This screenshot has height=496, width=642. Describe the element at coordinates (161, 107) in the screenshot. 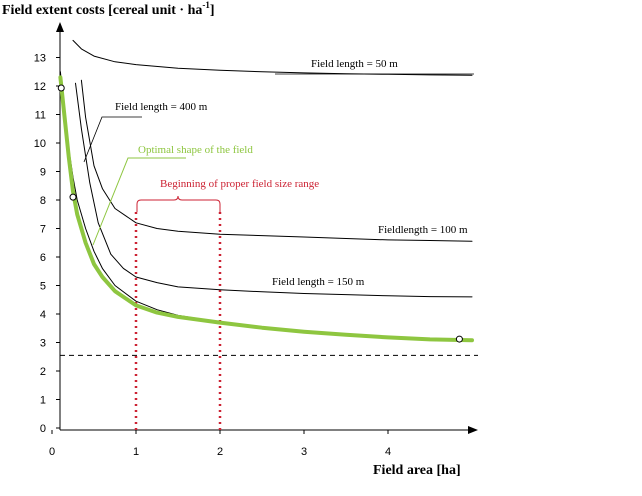

I see `annotation-label: Field length = 400 m` at that location.